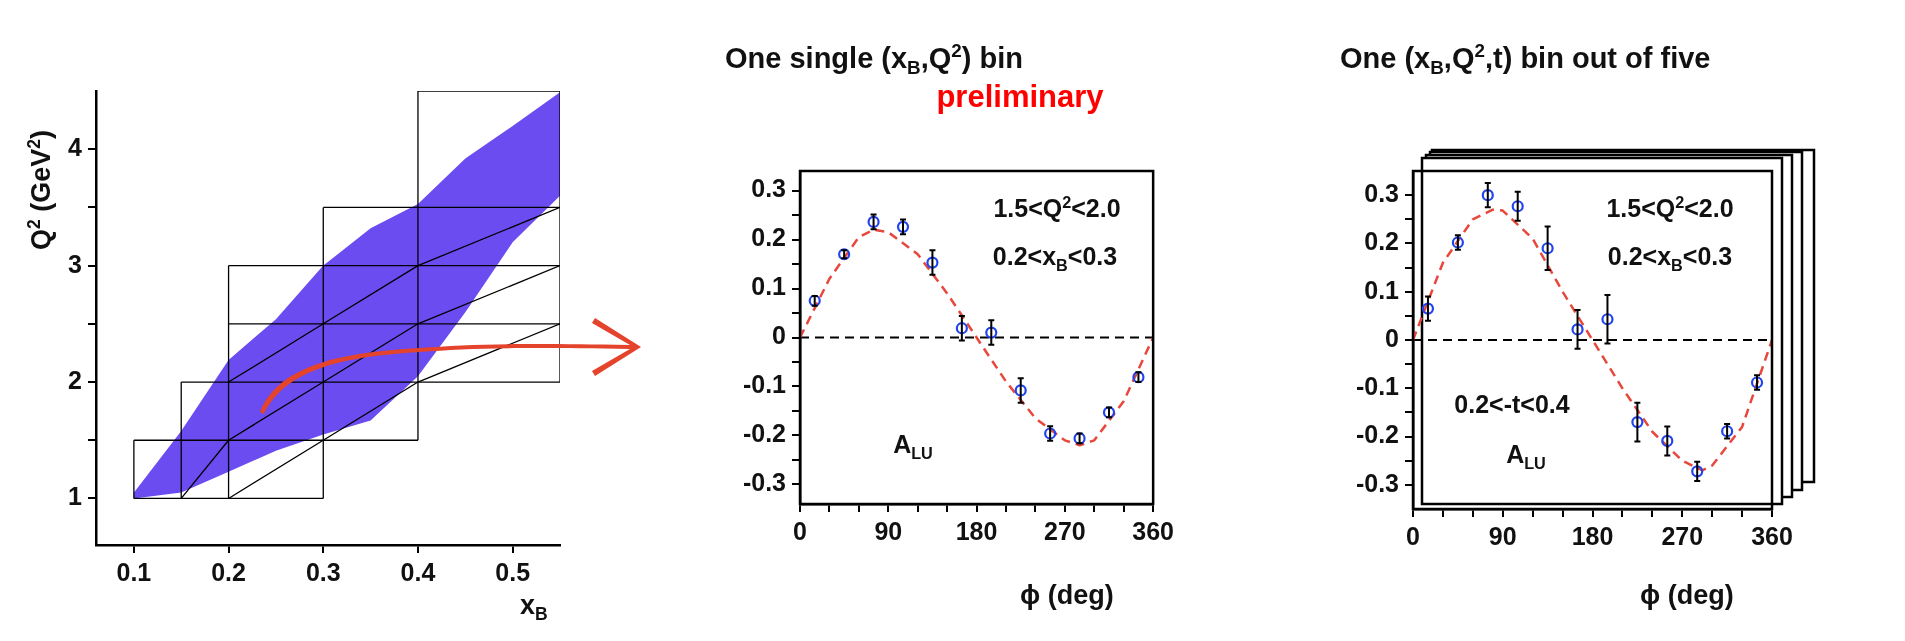 Image resolution: width=1905 pixels, height=641 pixels. What do you see at coordinates (1512, 404) in the screenshot?
I see `annotation: 0.2<-t<0.4` at bounding box center [1512, 404].